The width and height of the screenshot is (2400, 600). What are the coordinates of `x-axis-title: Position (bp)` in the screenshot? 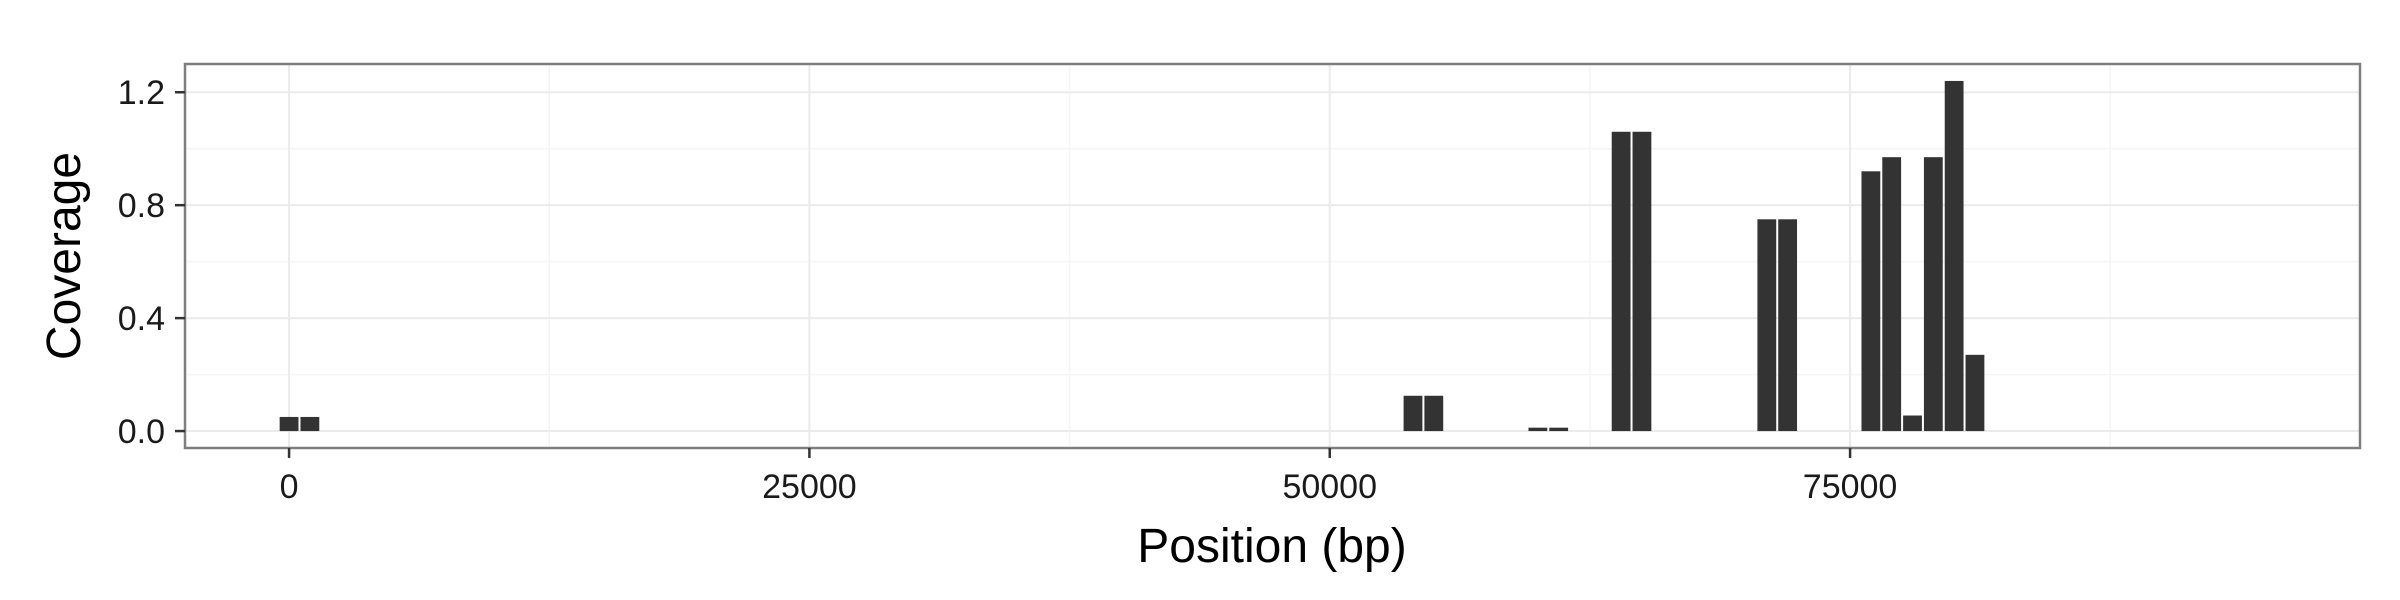 It's located at (1271, 546).